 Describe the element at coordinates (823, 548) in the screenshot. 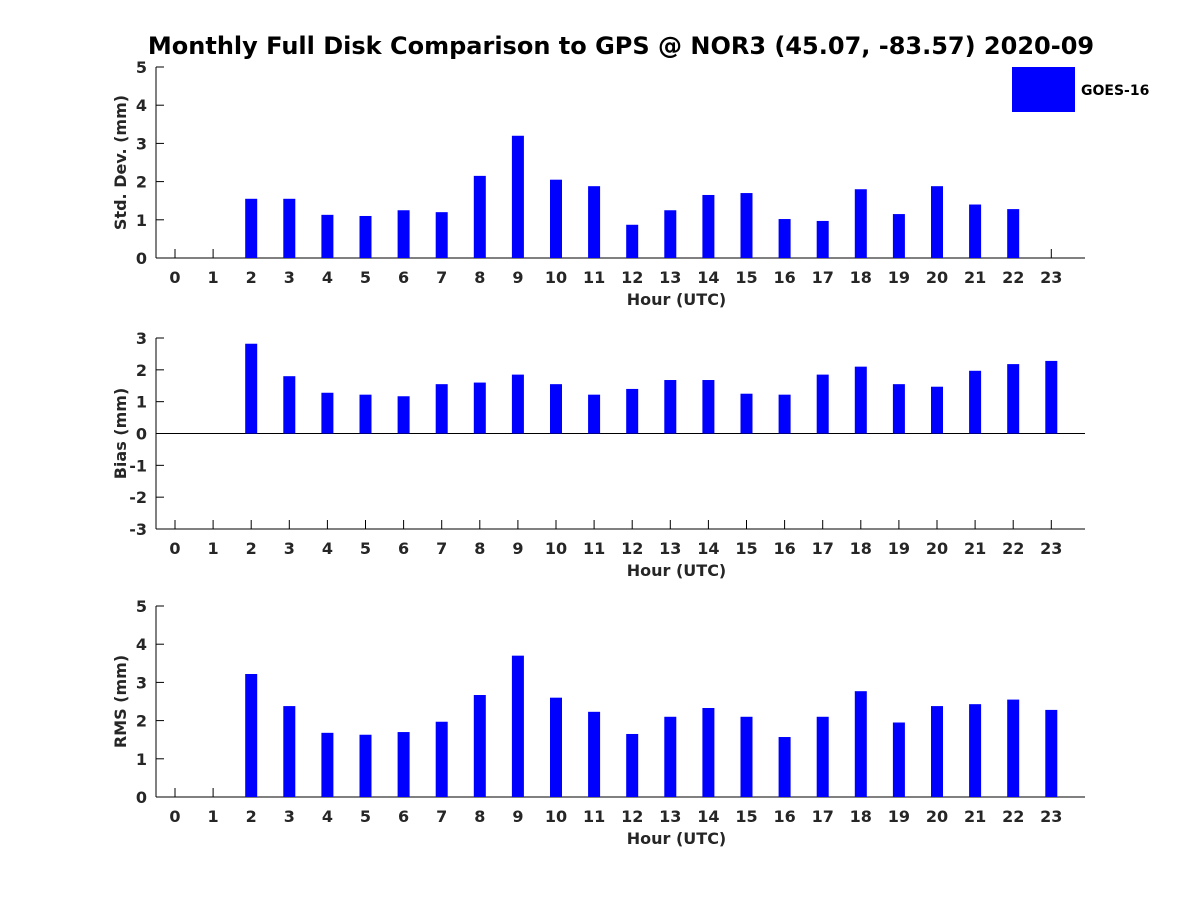

I see `bias-x-tick-label: 17` at that location.